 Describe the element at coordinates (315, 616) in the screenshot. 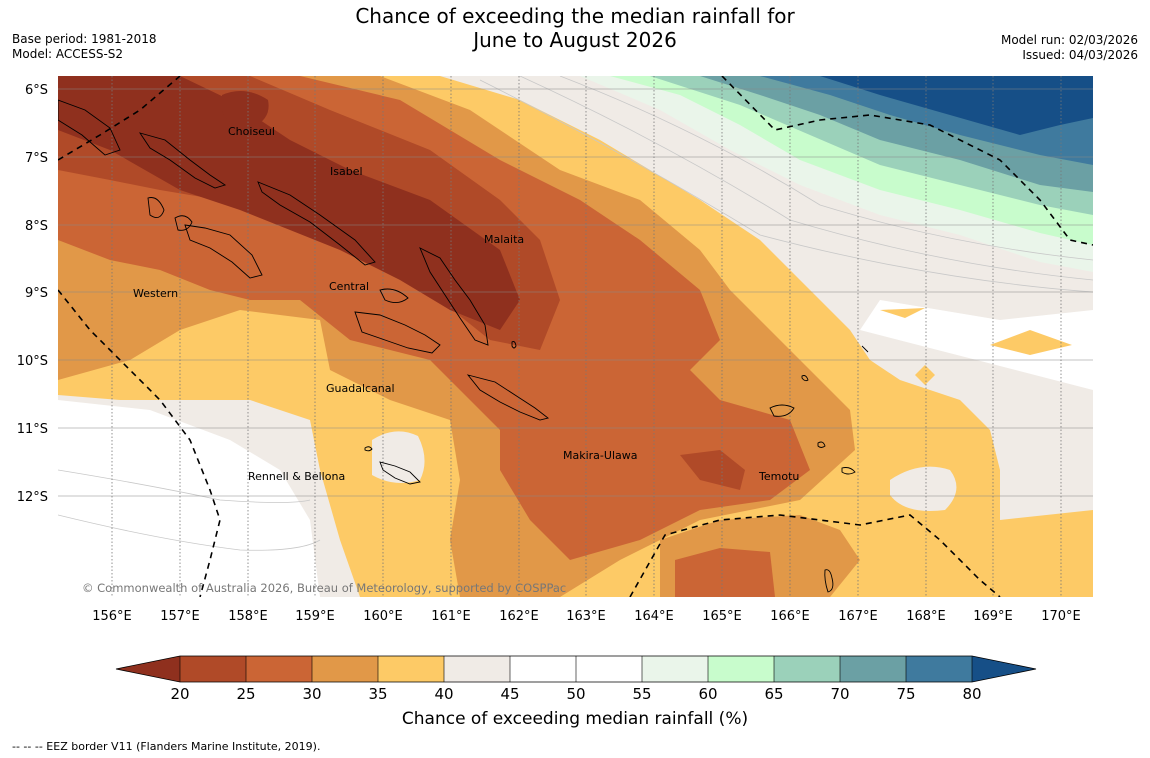

I see `lon-label: 159°E` at that location.